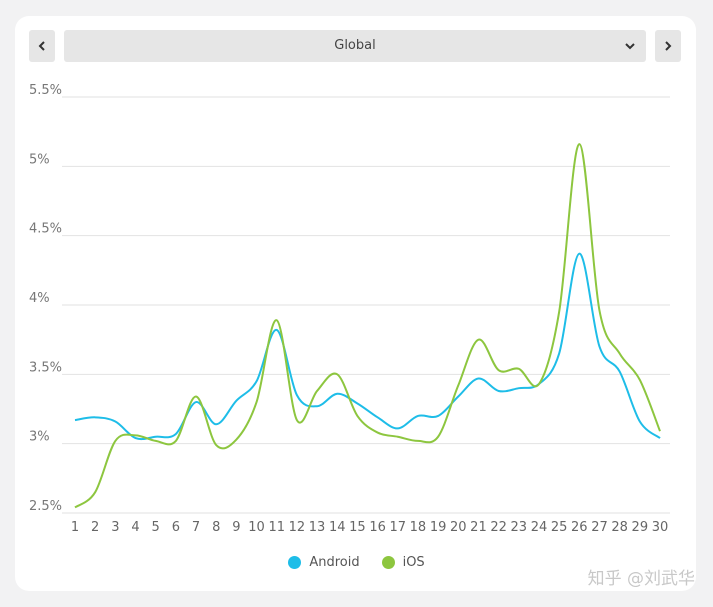  I want to click on x-tick-label: 2, so click(95, 527).